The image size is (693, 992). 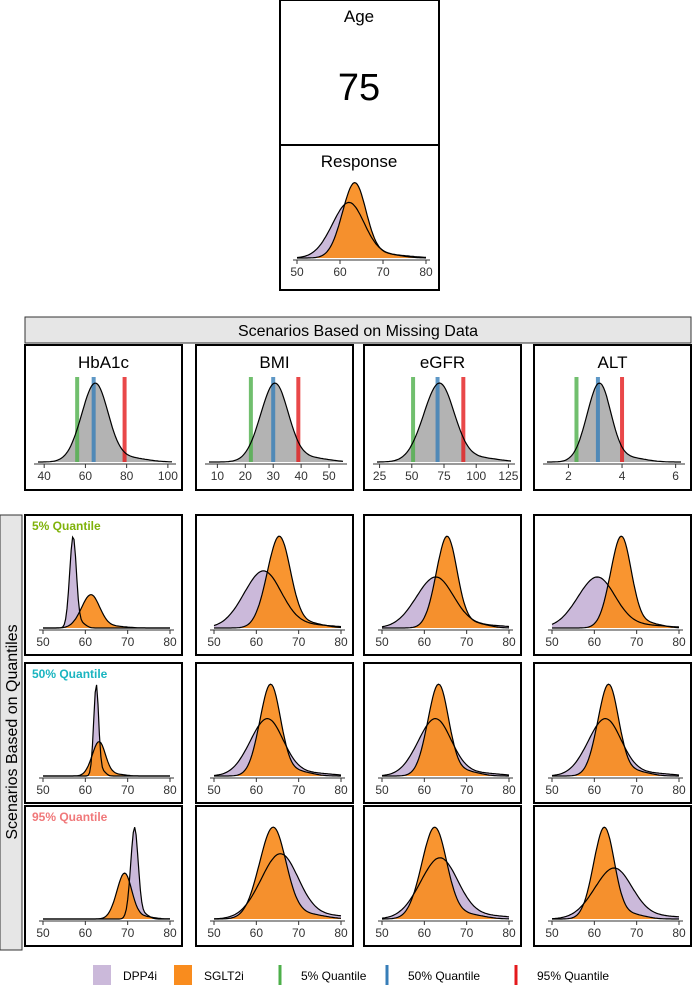 I want to click on quantile-cell-r1-c2: 50 60 70 80, so click(x=442, y=733).